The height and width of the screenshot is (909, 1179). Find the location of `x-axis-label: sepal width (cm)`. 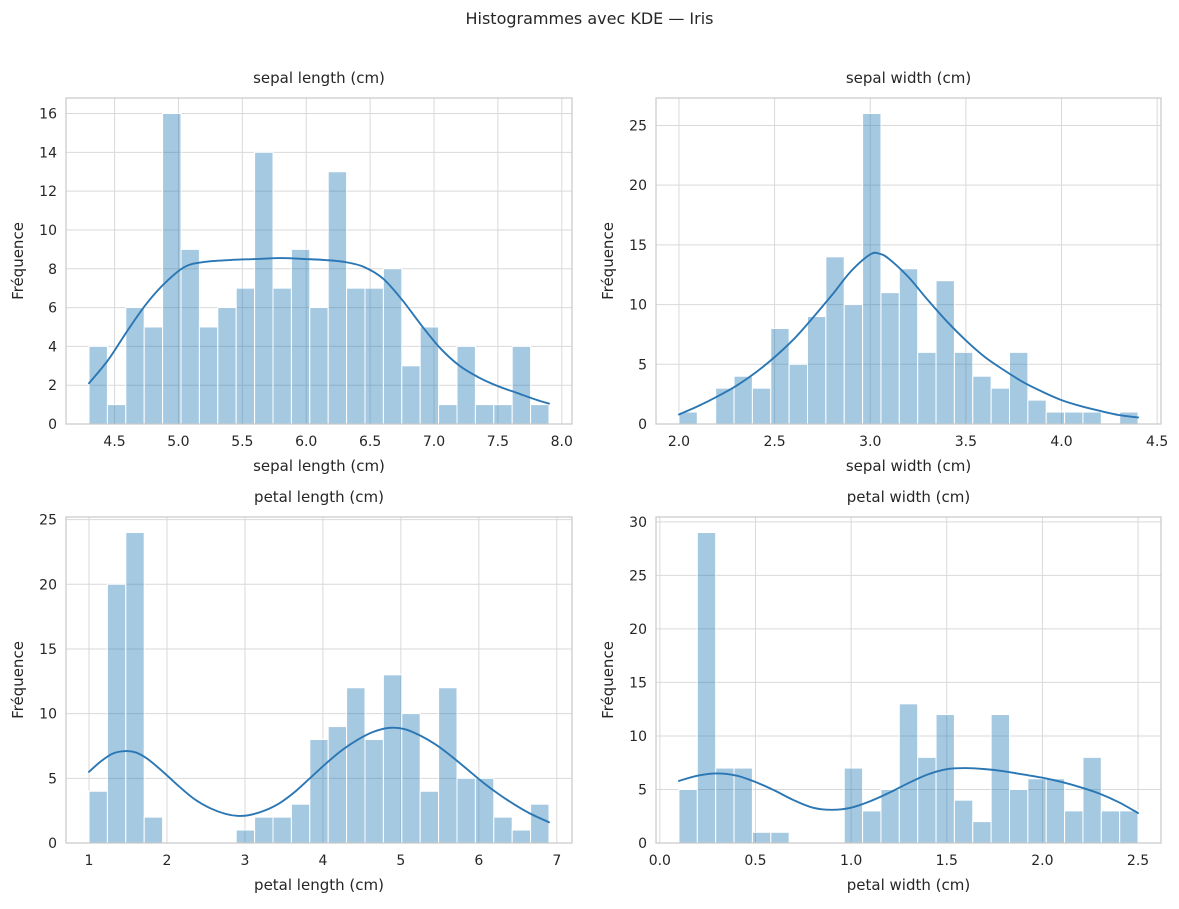

x-axis-label: sepal width (cm) is located at coordinates (908, 466).